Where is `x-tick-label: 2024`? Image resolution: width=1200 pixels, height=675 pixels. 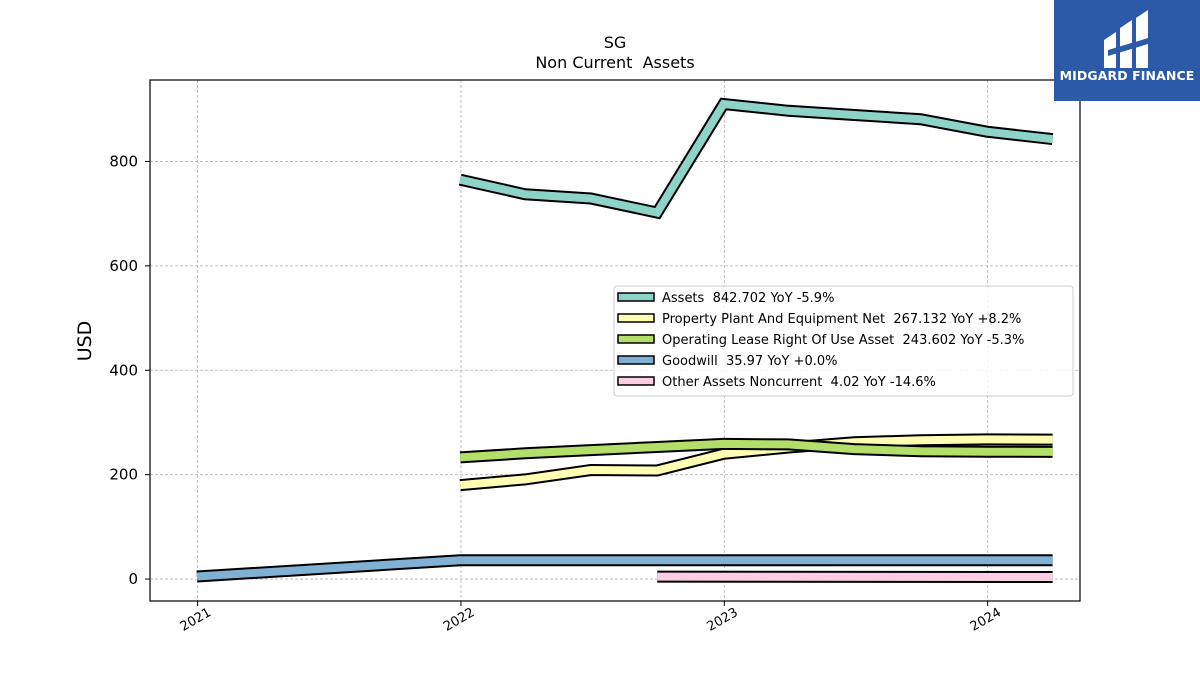 x-tick-label: 2024 is located at coordinates (986, 620).